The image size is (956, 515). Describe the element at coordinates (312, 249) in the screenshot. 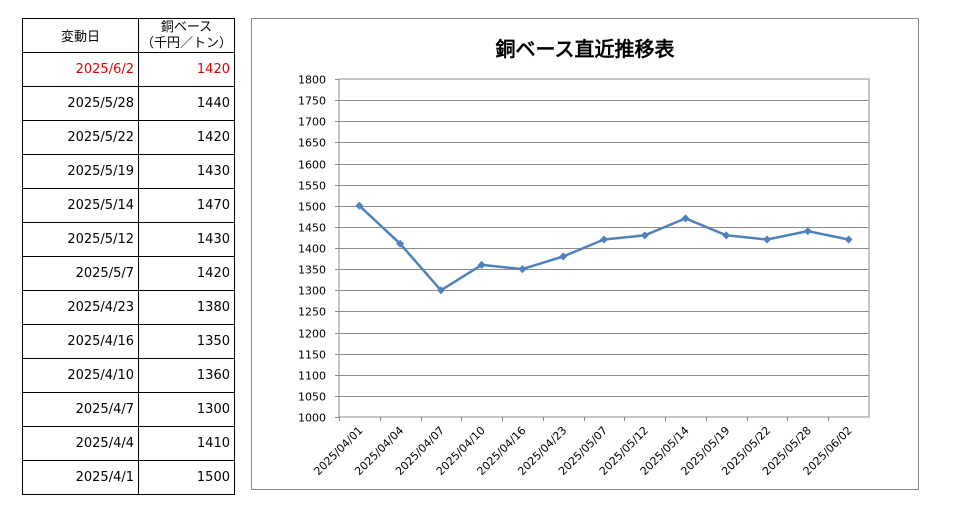

I see `y-tick-label: 1400` at that location.